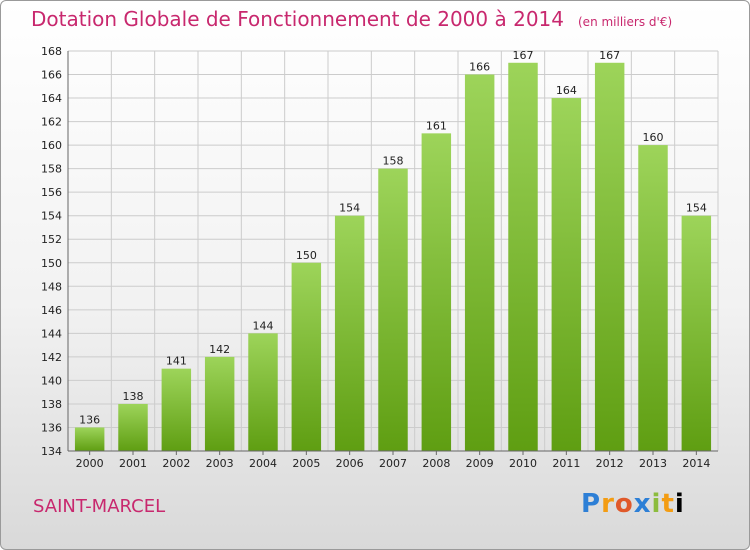 This screenshot has height=550, width=750. What do you see at coordinates (436, 463) in the screenshot?
I see `x-tick-label: 2008` at bounding box center [436, 463].